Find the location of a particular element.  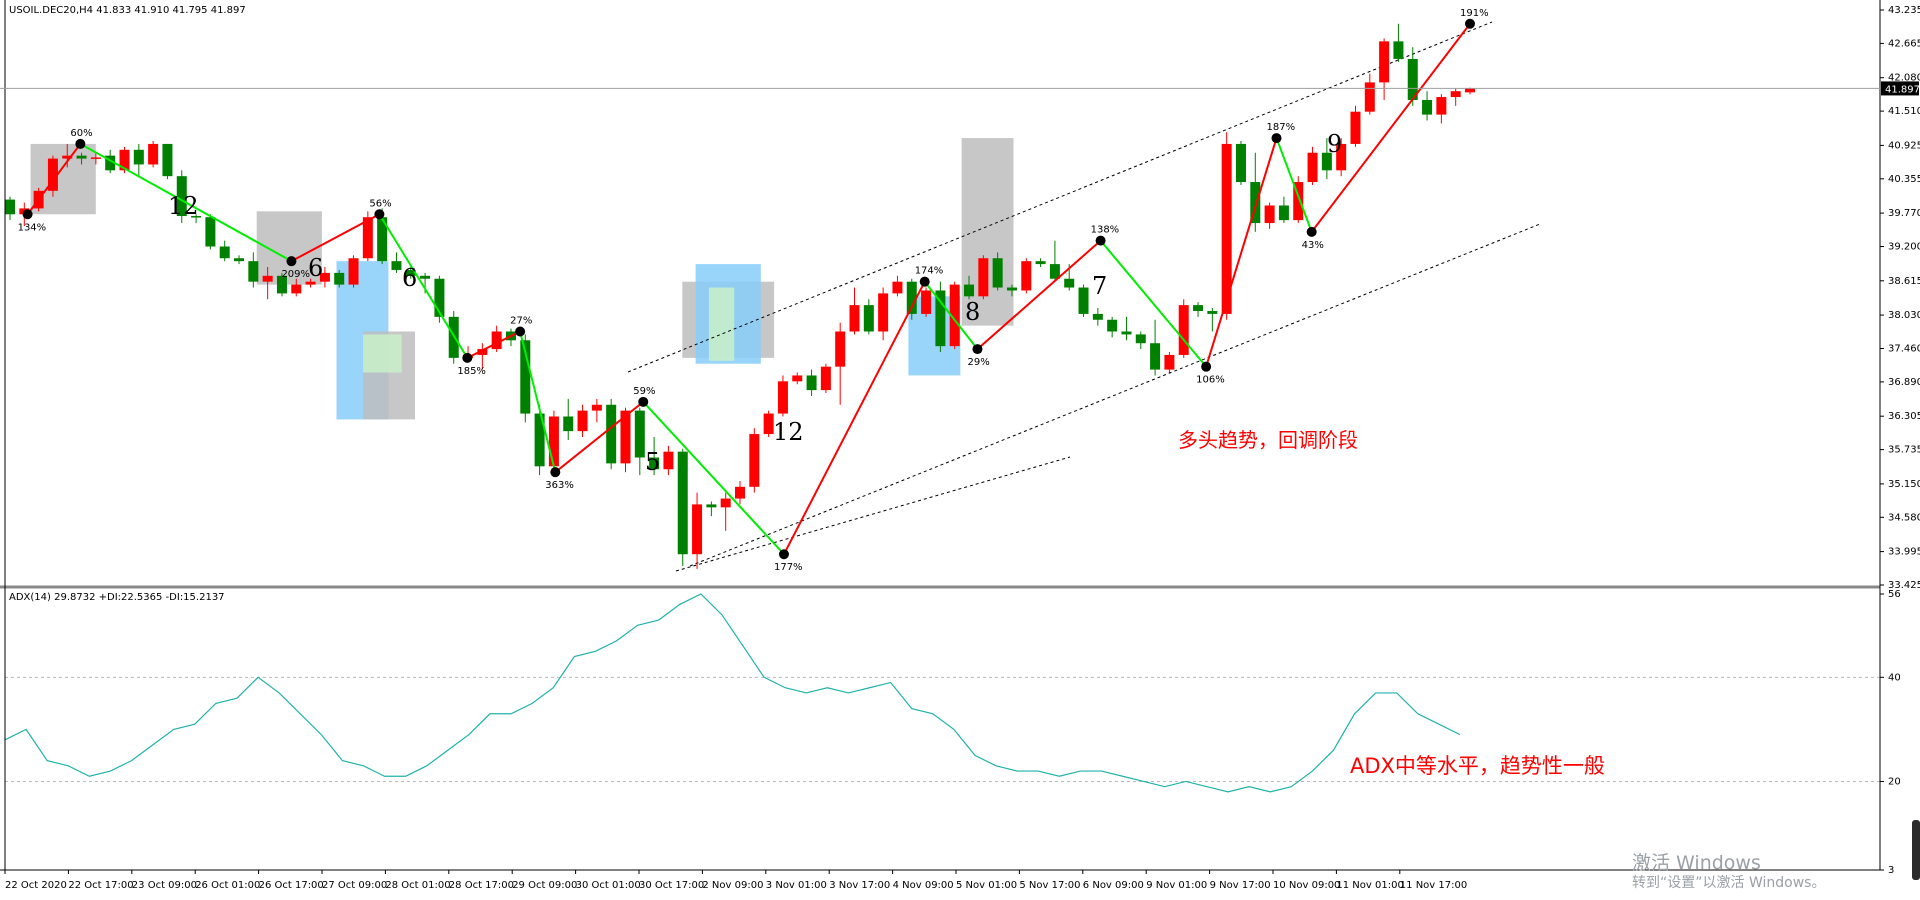

zigzag-ratio-label: 174% is located at coordinates (929, 271).